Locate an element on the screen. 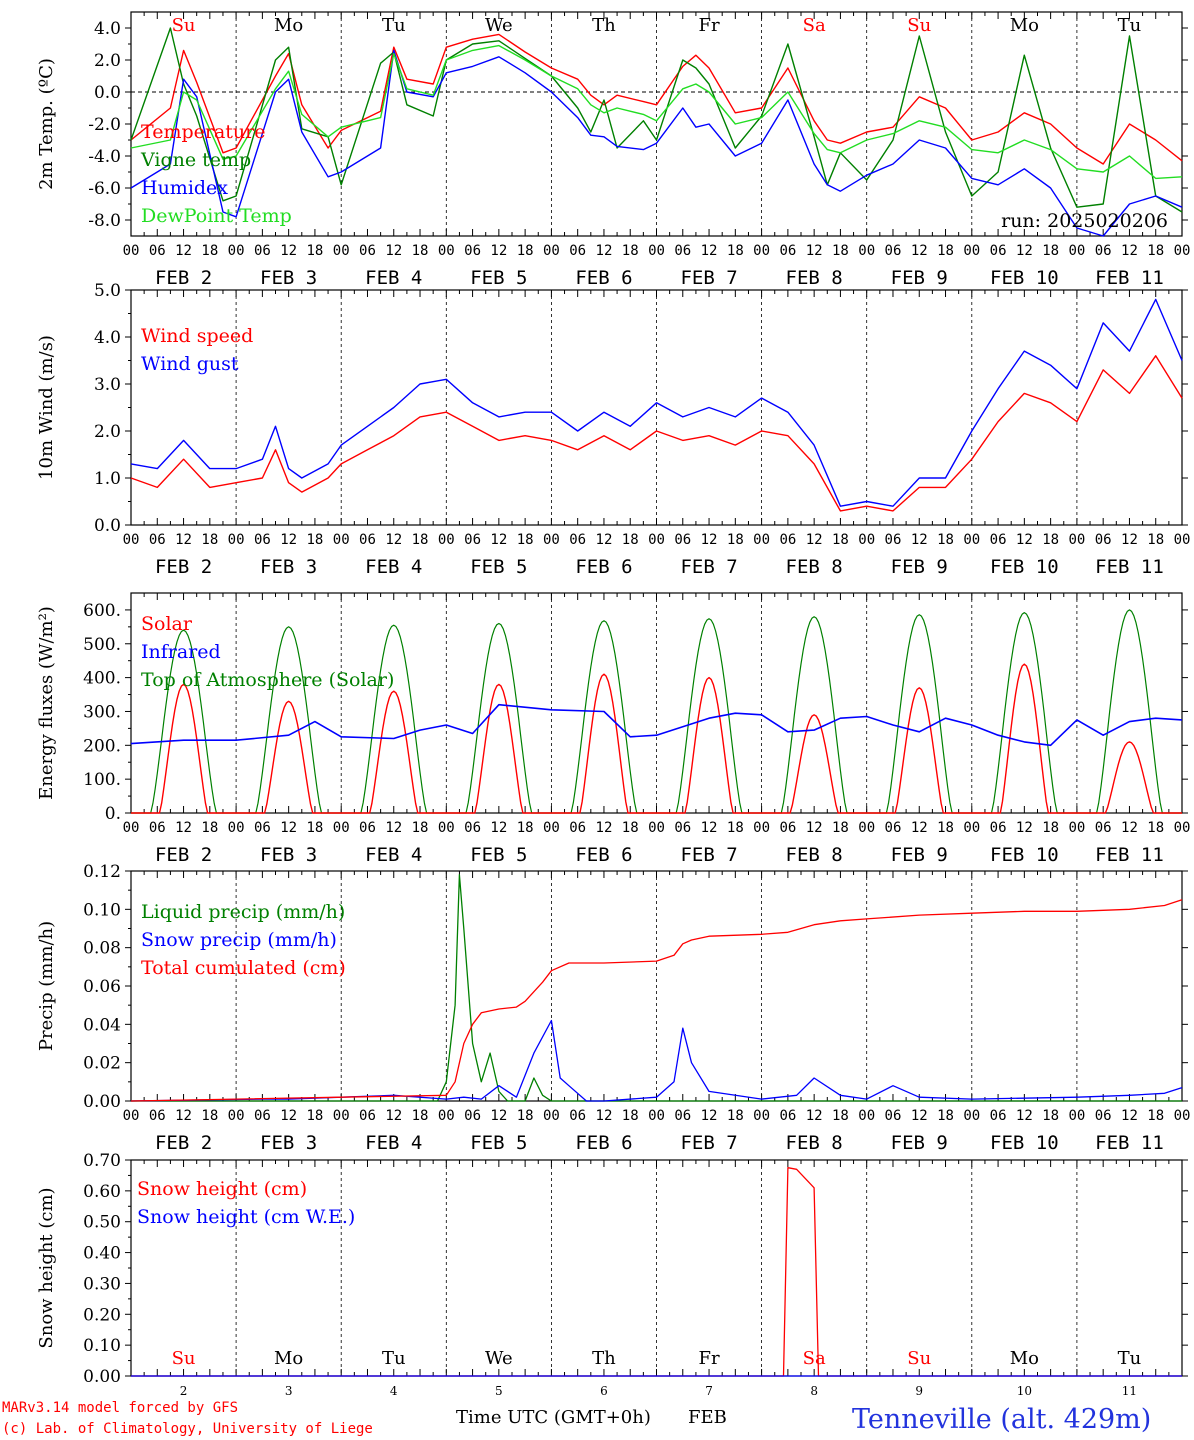 Image resolution: width=1194 pixels, height=1440 pixels. series-line-humidex is located at coordinates (656, 143).